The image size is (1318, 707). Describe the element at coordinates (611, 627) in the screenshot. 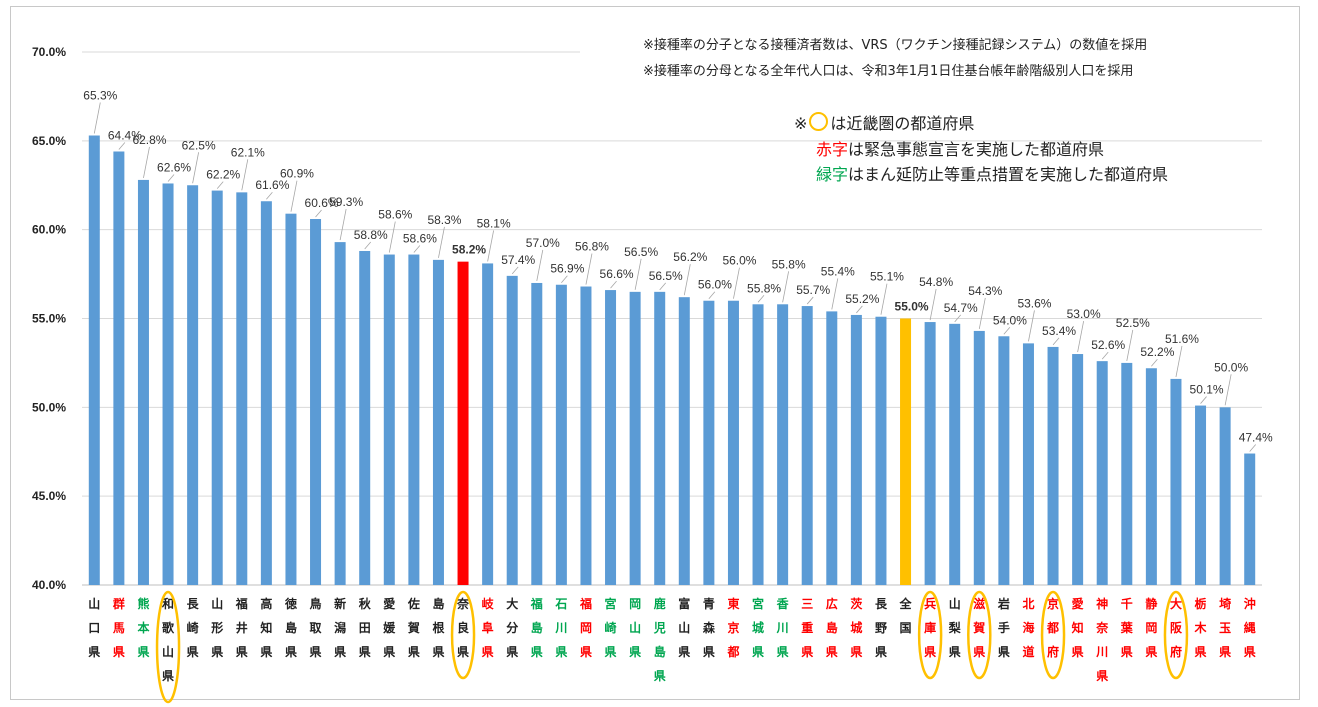

I see `category-label: 宮崎県` at that location.